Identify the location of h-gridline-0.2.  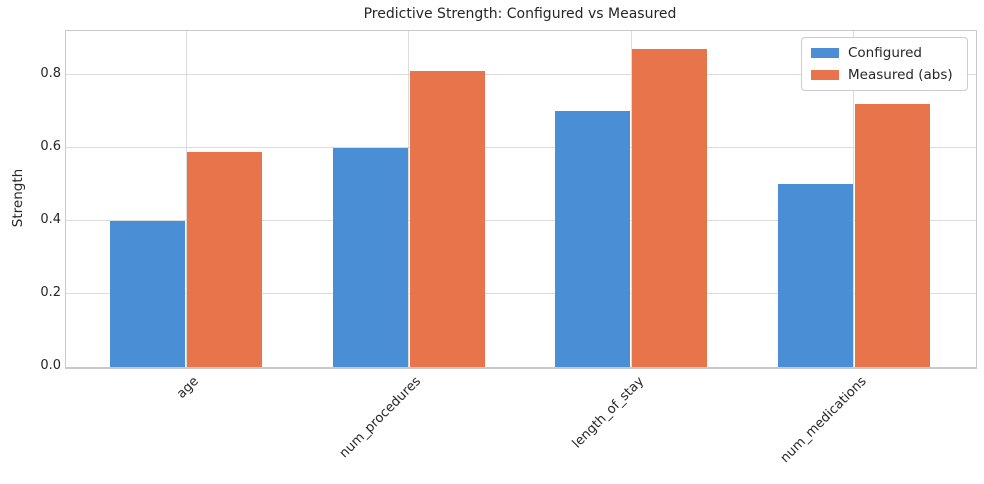
(521, 294).